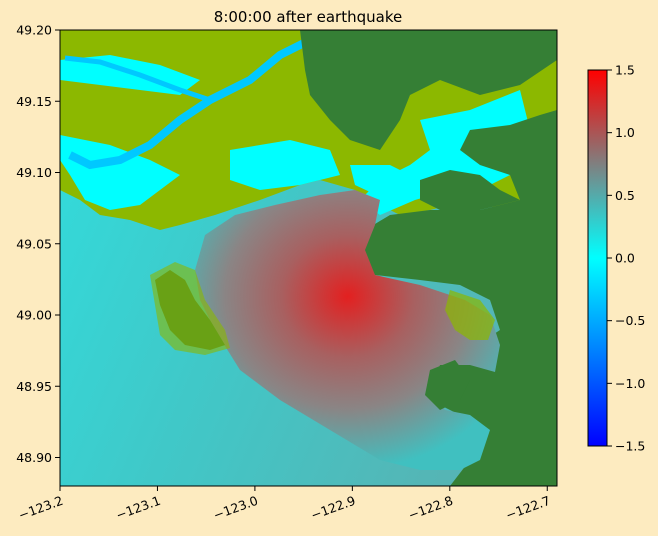 The height and width of the screenshot is (536, 658). I want to click on y-tick-label: 48.90, so click(34, 457).